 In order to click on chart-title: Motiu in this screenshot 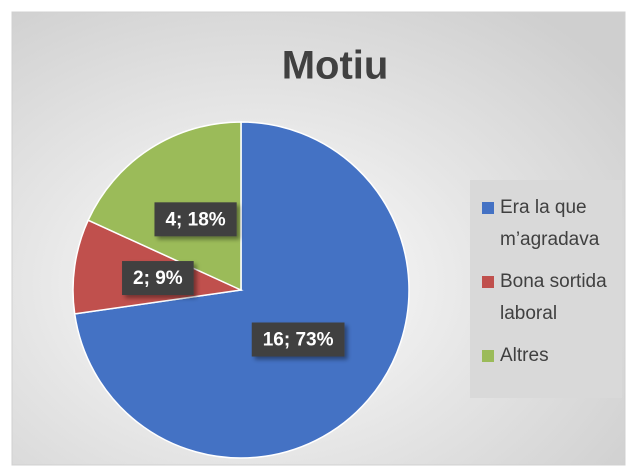, I will do `click(335, 66)`.